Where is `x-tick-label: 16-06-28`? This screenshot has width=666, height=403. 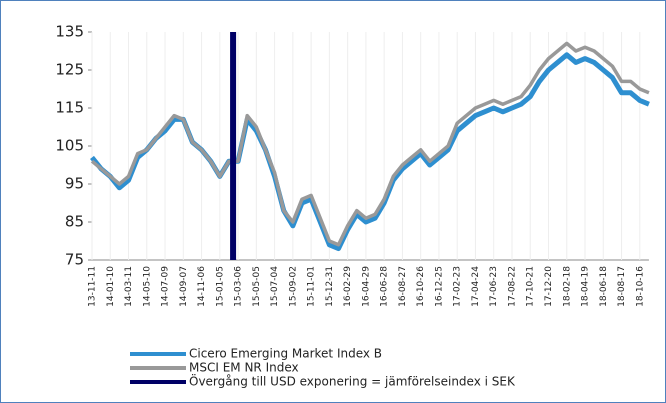 x-tick-label: 16-06-28 is located at coordinates (385, 286).